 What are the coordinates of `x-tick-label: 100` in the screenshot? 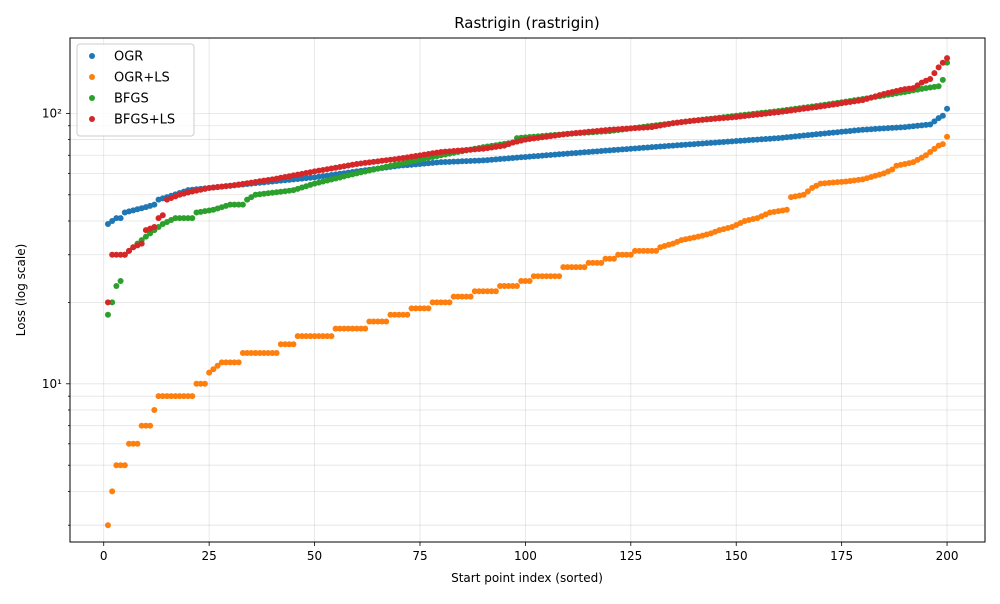 It's located at (525, 556).